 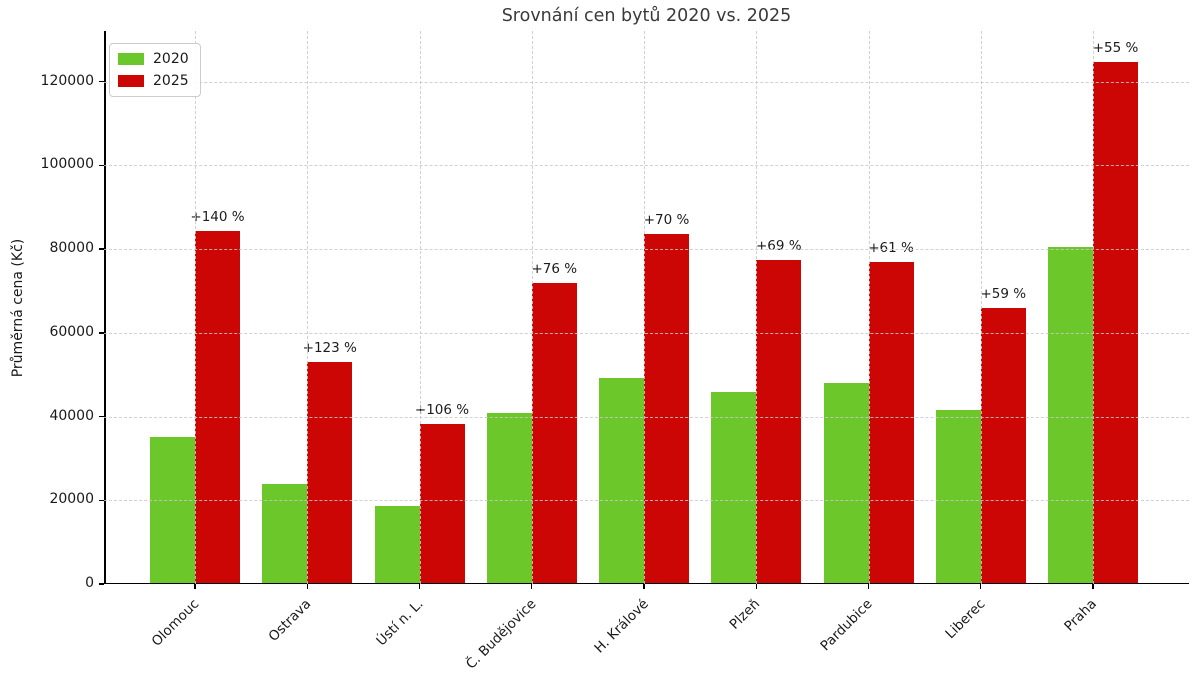 I want to click on x-tick-label-1: Ostrava, so click(x=290, y=620).